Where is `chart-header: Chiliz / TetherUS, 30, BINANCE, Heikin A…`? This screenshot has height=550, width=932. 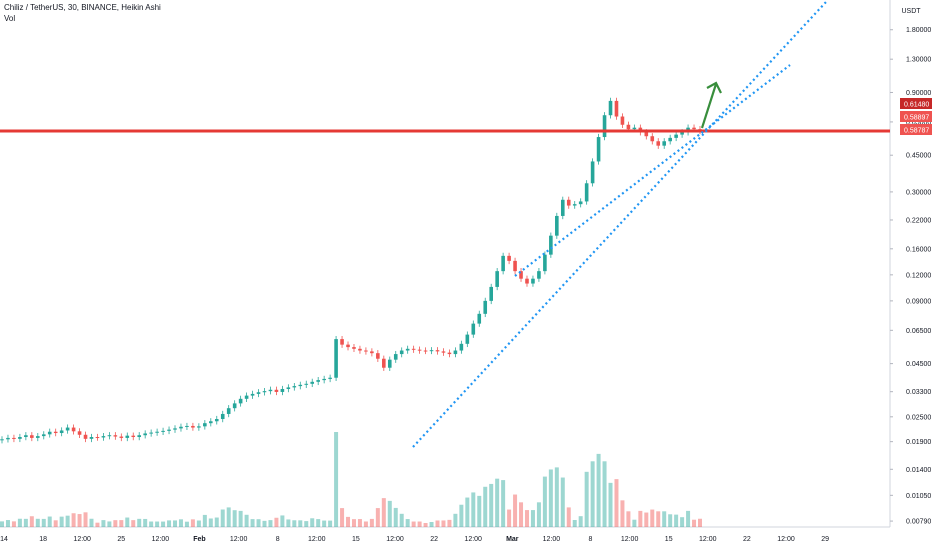
chart-header: Chiliz / TetherUS, 30, BINANCE, Heikin A… is located at coordinates (82, 13).